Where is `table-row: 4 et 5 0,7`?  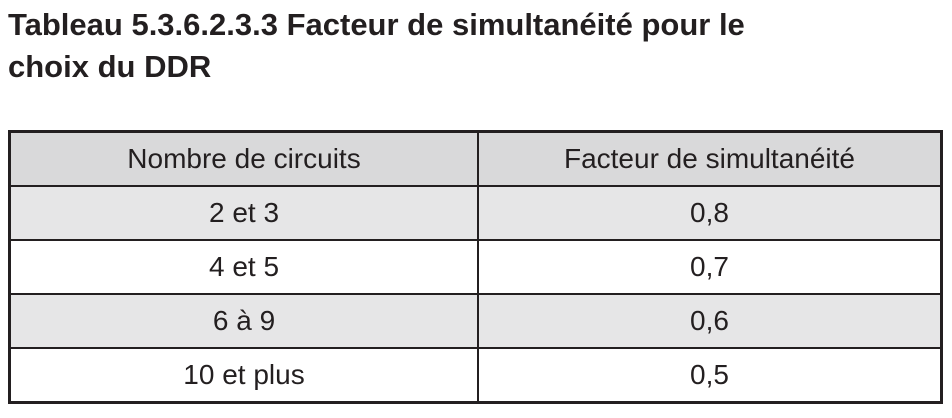 table-row: 4 et 5 0,7 is located at coordinates (475, 267).